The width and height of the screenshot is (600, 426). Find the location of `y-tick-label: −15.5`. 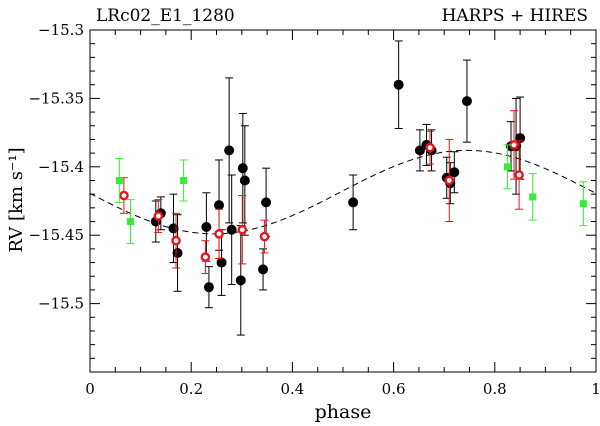

y-tick-label: −15.5 is located at coordinates (61, 304).